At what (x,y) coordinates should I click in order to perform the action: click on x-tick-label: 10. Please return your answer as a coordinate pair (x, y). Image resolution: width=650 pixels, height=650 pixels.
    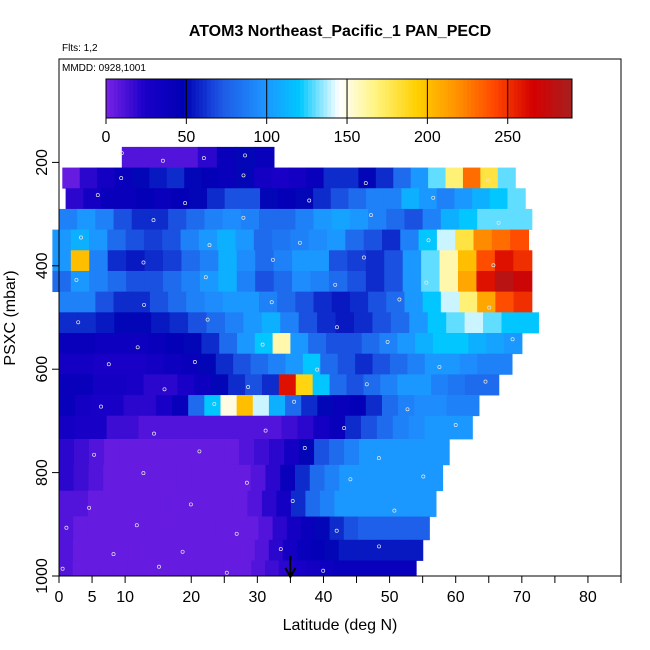
    Looking at the image, I should click on (125, 597).